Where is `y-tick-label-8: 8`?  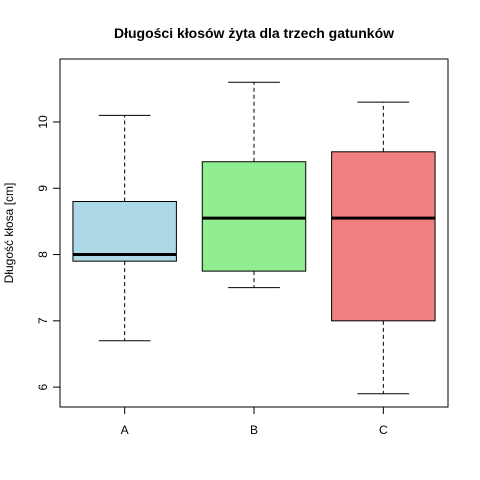
y-tick-label-8: 8 is located at coordinates (43, 254).